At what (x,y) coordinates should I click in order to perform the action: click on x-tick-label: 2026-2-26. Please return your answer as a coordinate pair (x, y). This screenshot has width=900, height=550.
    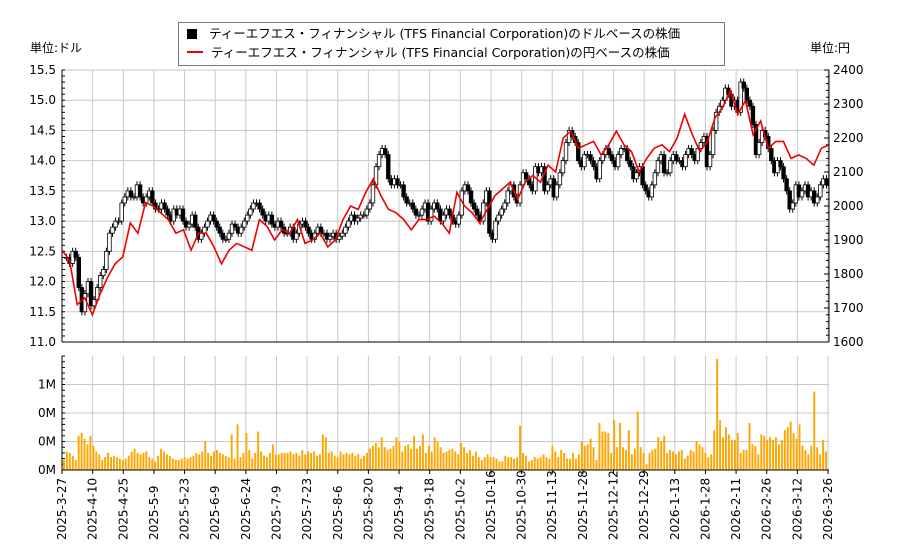
    Looking at the image, I should click on (767, 509).